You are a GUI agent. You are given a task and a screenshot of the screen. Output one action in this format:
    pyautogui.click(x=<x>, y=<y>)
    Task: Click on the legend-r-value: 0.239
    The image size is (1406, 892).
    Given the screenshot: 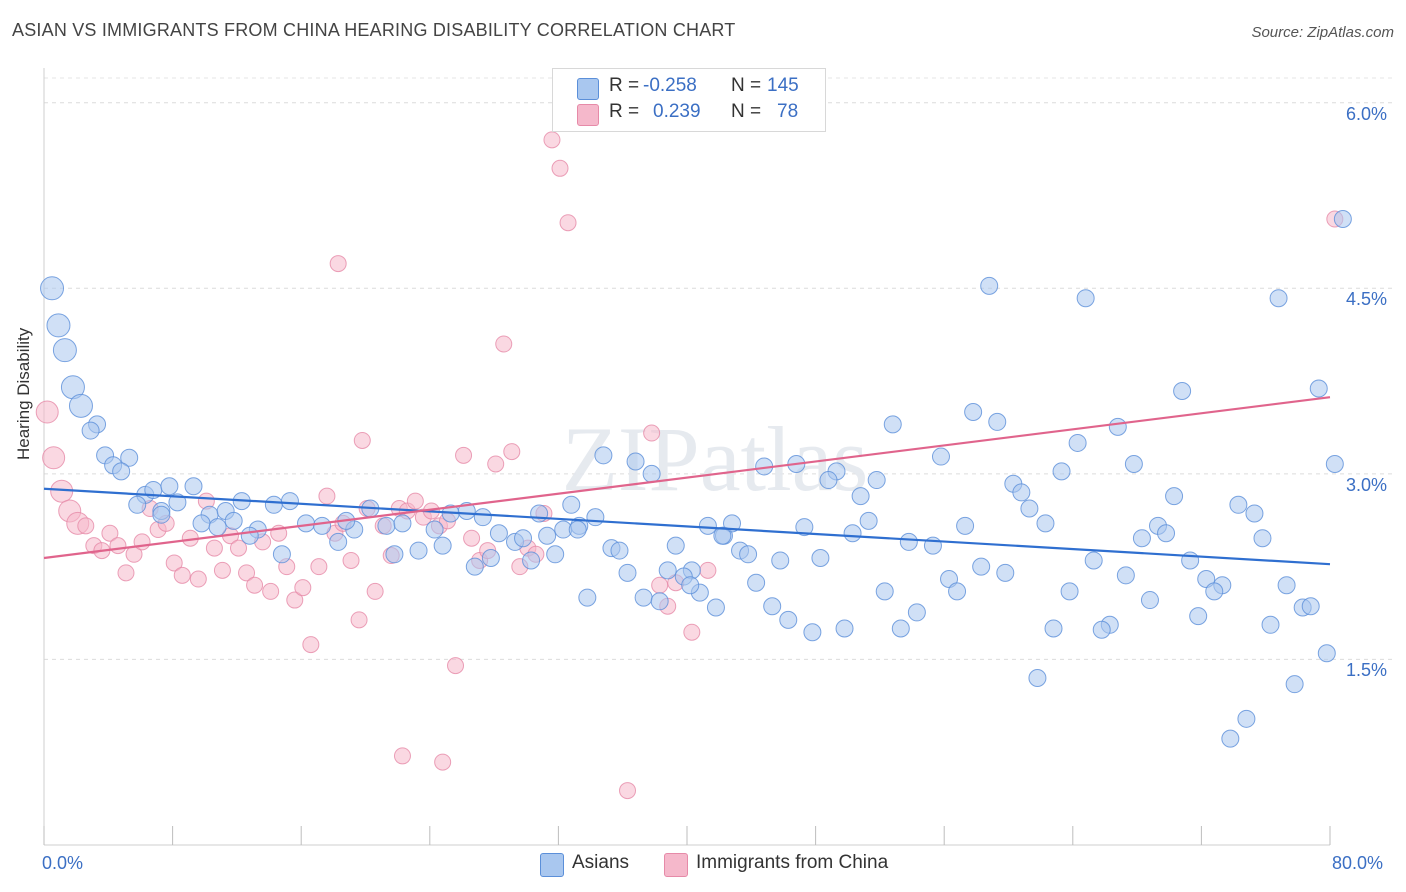 What is the action you would take?
    pyautogui.click(x=677, y=111)
    